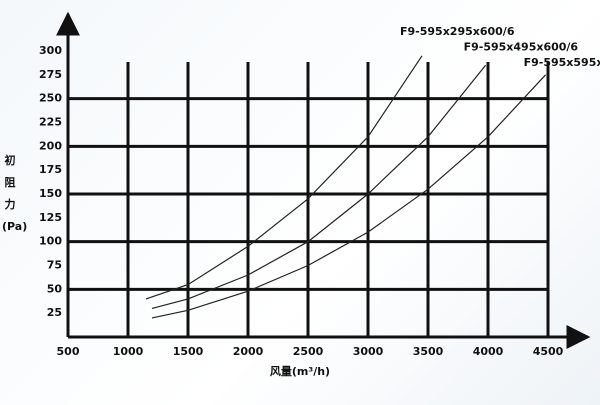  Describe the element at coordinates (488, 351) in the screenshot. I see `x-tick-label: 4000` at that location.